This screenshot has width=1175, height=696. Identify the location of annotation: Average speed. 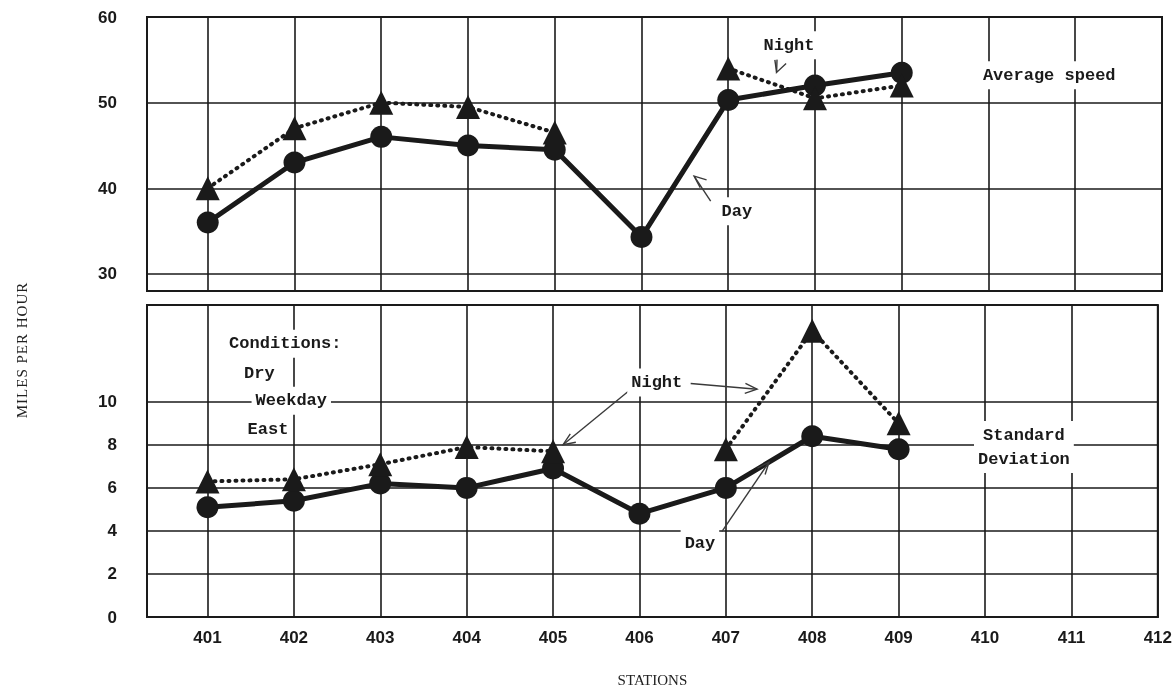
(1049, 75).